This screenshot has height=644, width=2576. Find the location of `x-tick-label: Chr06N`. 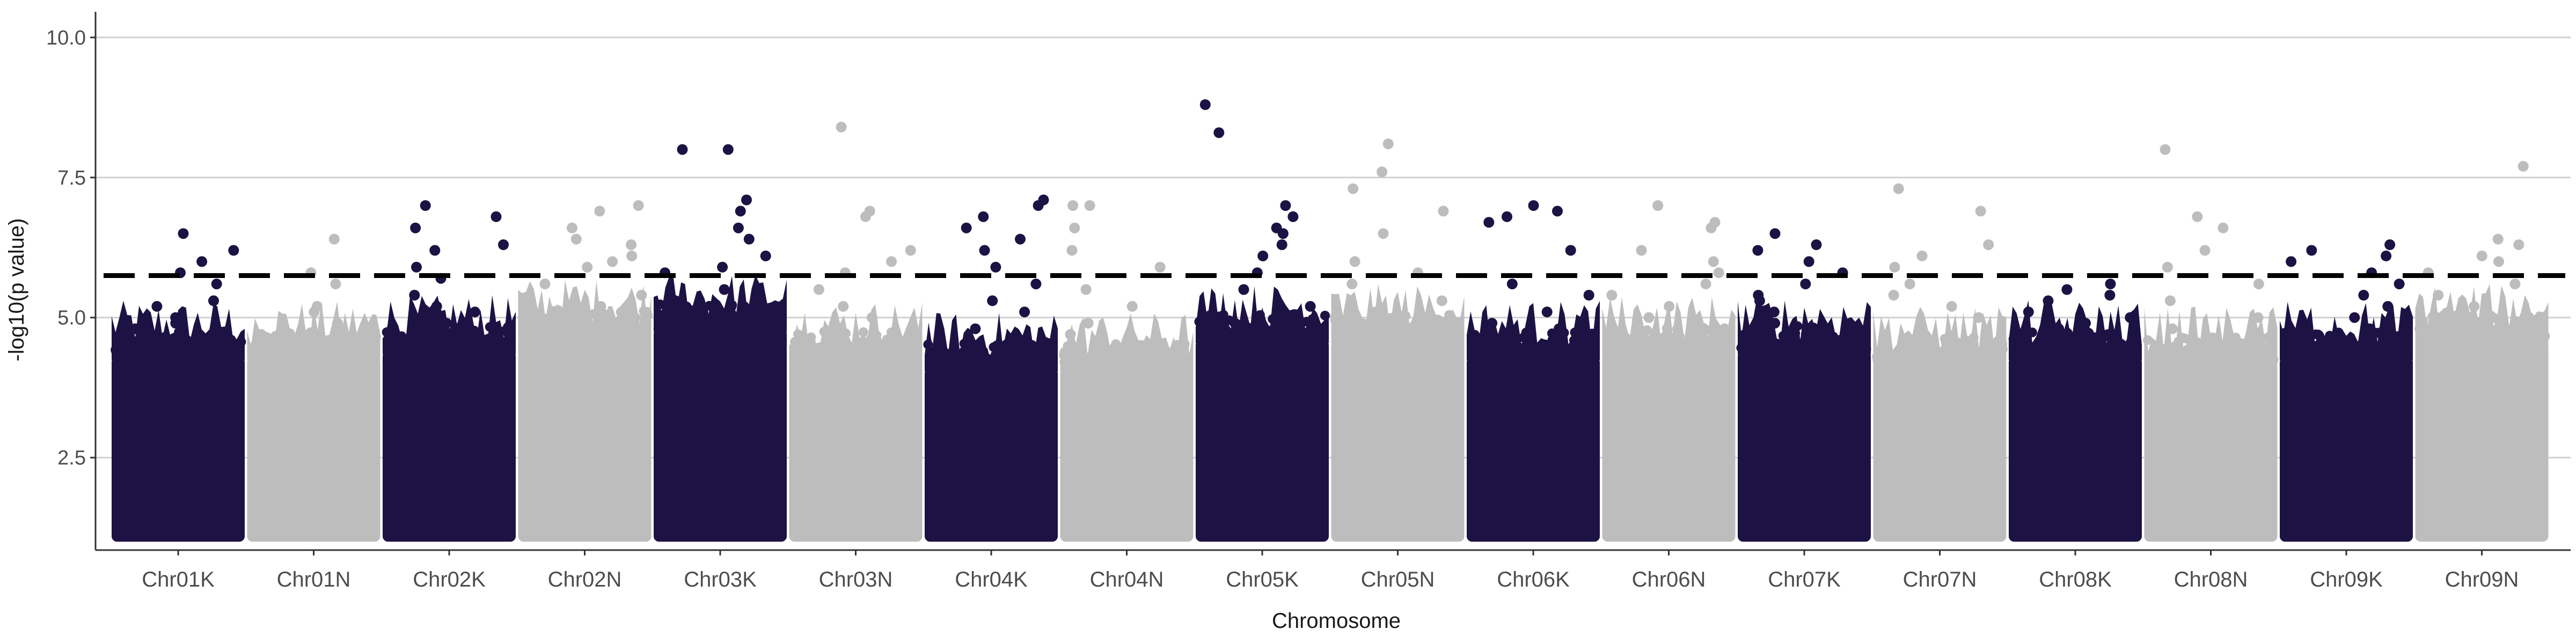

x-tick-label: Chr06N is located at coordinates (1669, 579).